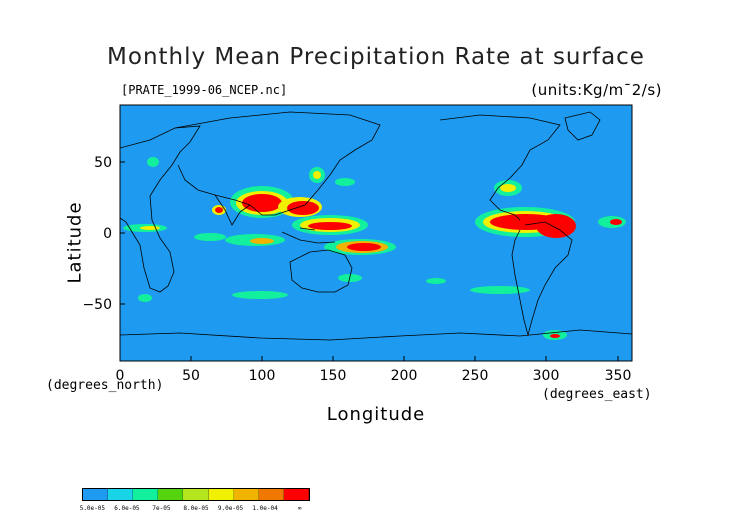 The image size is (752, 532). Describe the element at coordinates (230, 508) in the screenshot. I see `colorbar-tick-label: 9.0e-05` at that location.